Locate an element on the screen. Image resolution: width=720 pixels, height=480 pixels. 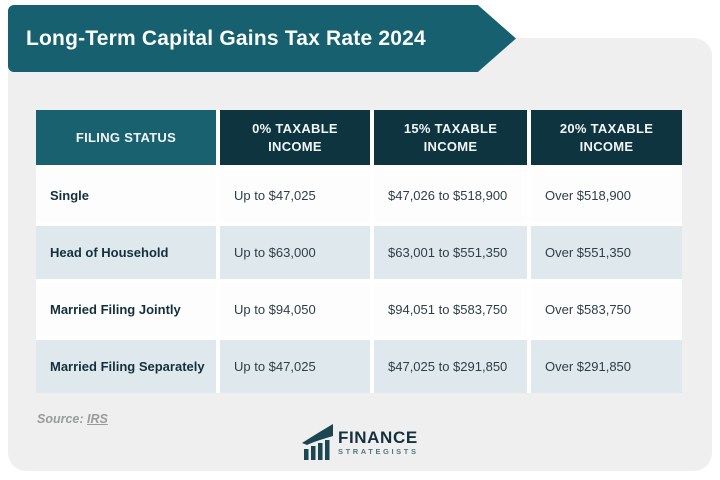
table-cell-15-percent: $47,026 to $518,900 is located at coordinates (450, 195).